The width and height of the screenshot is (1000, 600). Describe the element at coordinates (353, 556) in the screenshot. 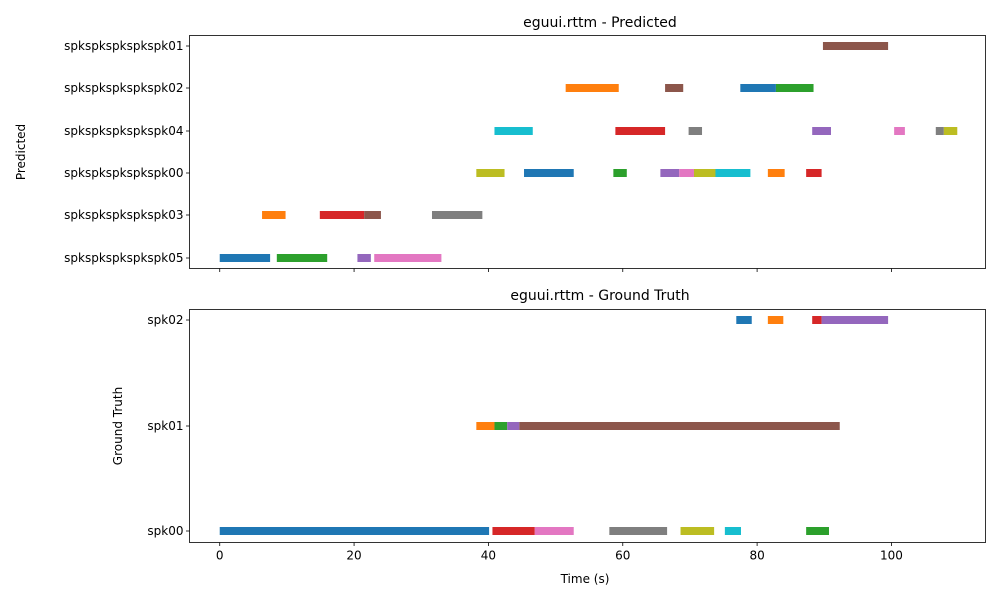

I see `ground-truth-x-tick-label: 20` at that location.